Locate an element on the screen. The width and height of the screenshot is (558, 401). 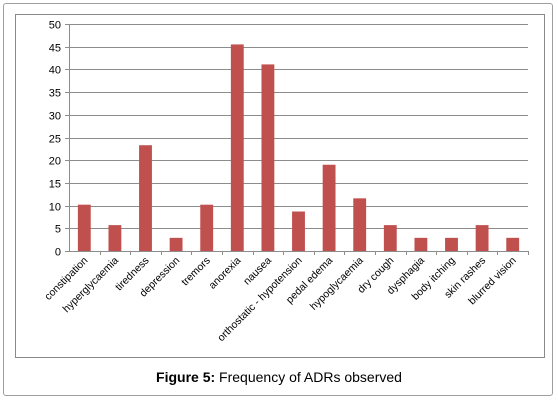
y-tick-label: 30 is located at coordinates (55, 117).